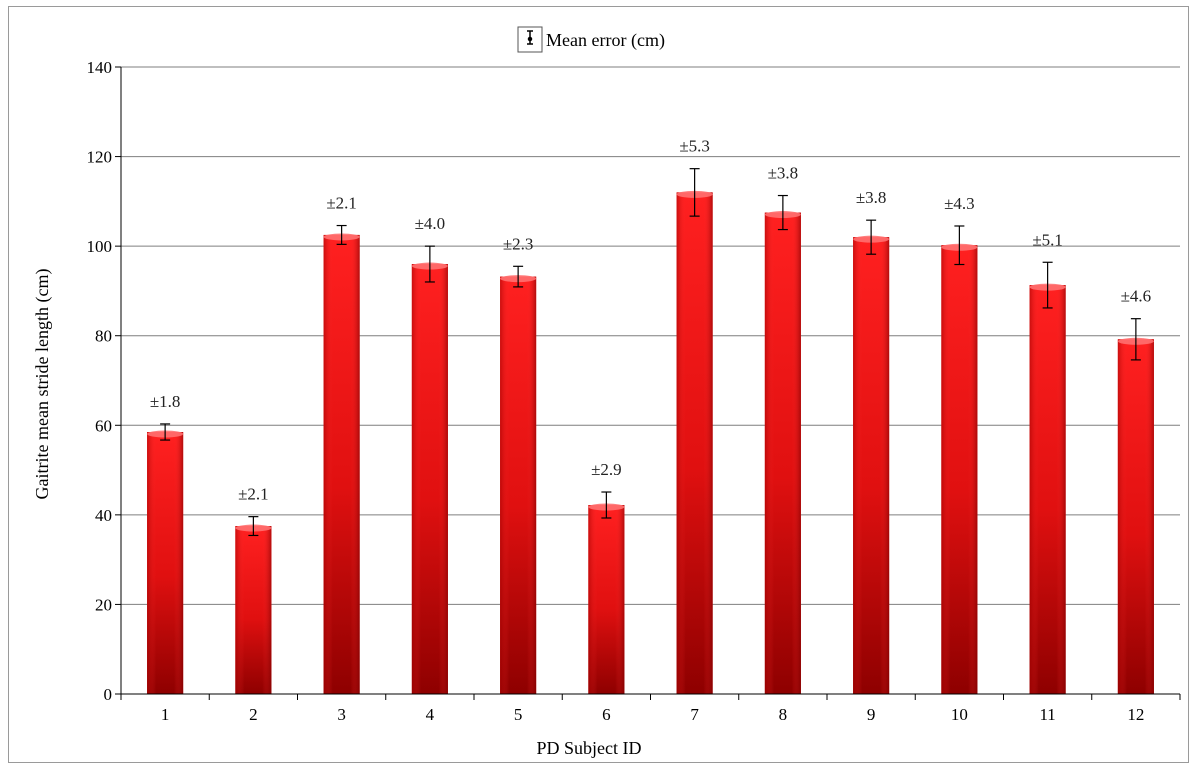 The height and width of the screenshot is (769, 1197). What do you see at coordinates (430, 223) in the screenshot?
I see `error-label: ±4.0` at bounding box center [430, 223].